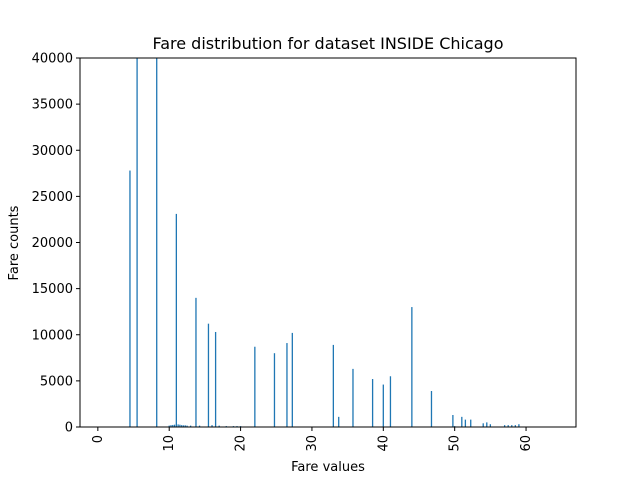 Image resolution: width=640 pixels, height=480 pixels. What do you see at coordinates (52, 59) in the screenshot?
I see `y-tick-label: 40000` at bounding box center [52, 59].